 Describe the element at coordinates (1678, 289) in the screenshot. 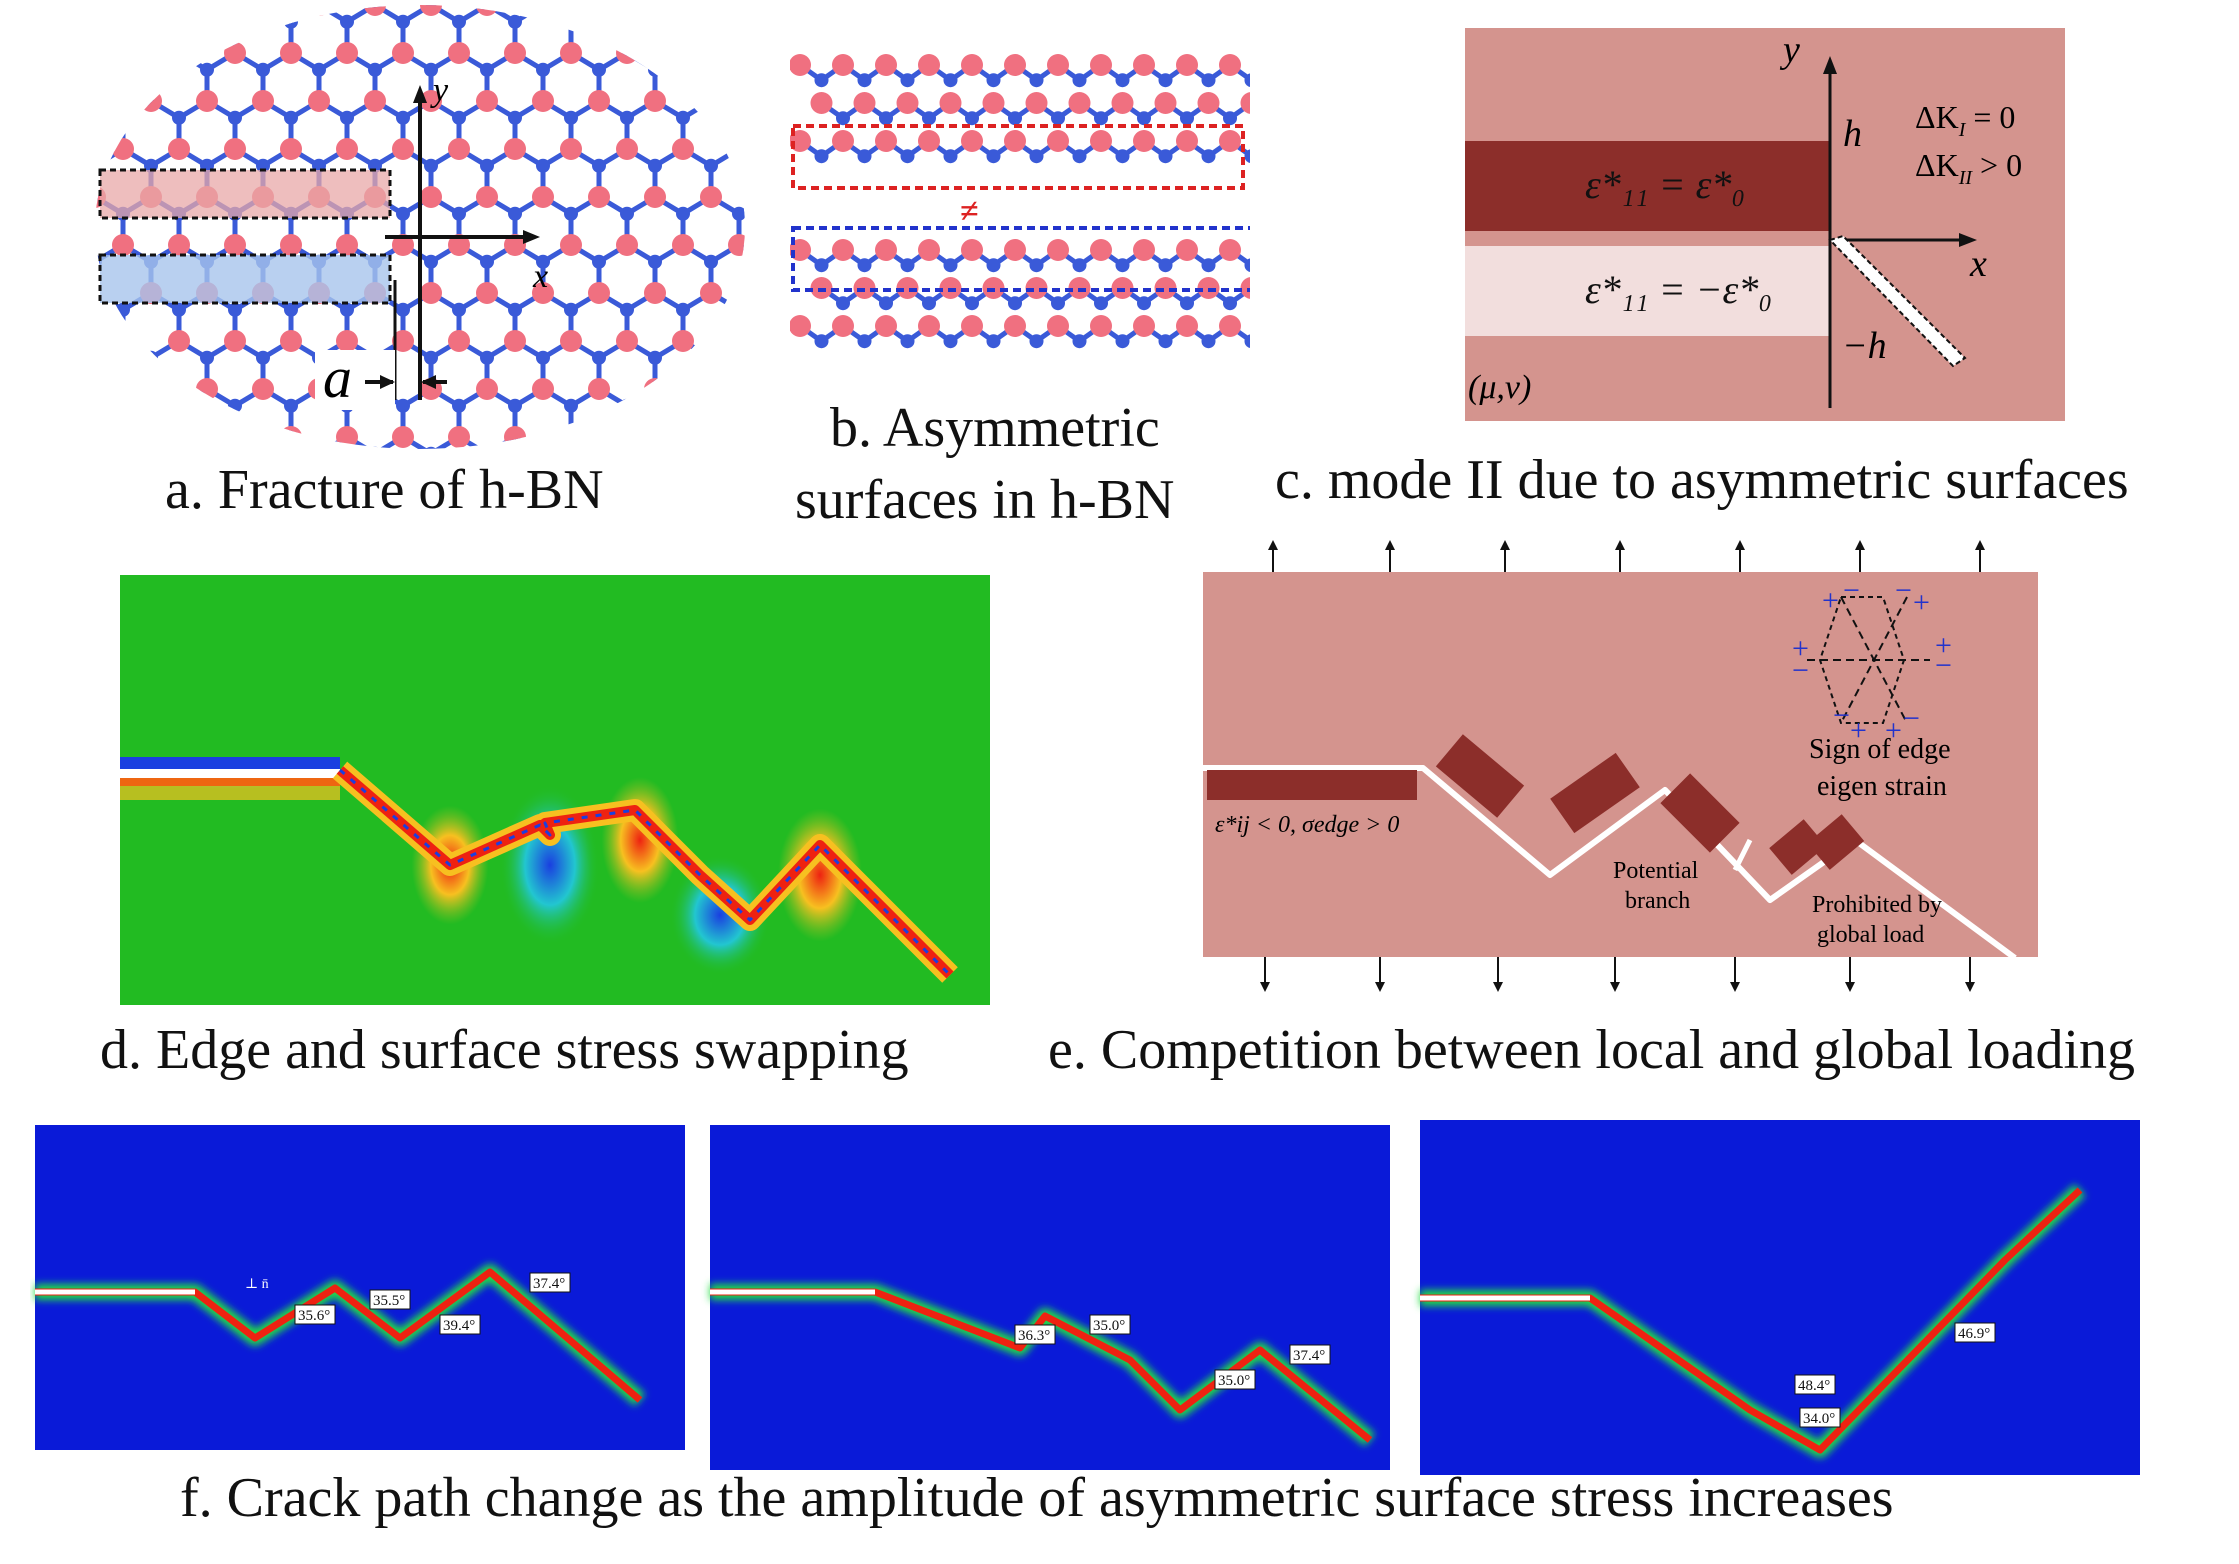

I see `lower-strain-label: ε*₁₁ = −ε*₀` at that location.